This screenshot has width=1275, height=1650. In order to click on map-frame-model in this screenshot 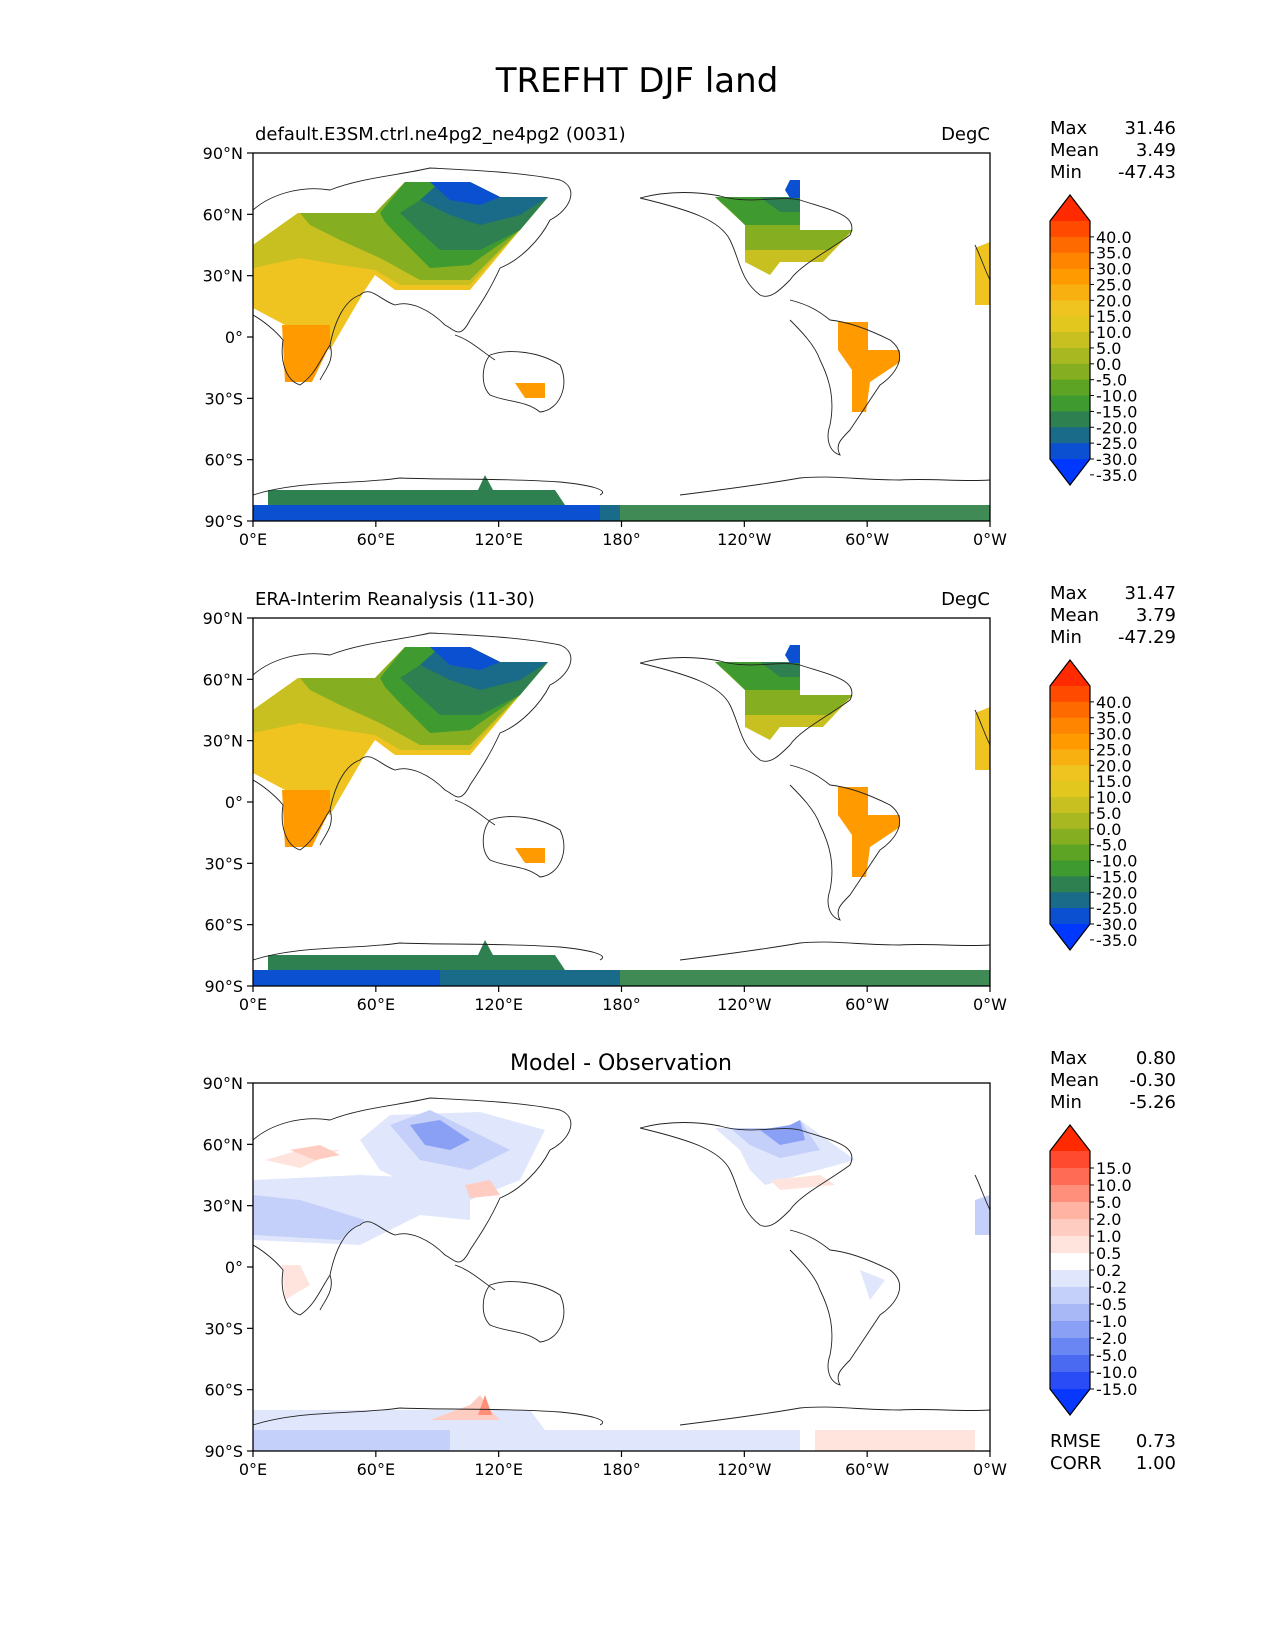, I will do `click(621, 337)`.